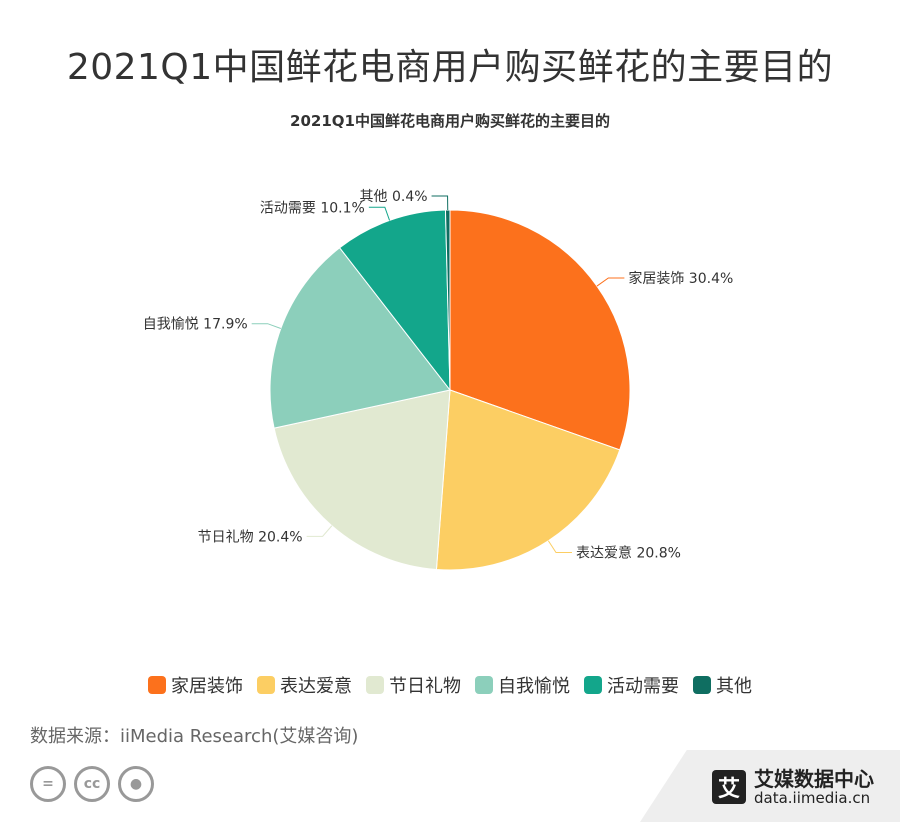 This screenshot has width=900, height=822. I want to click on license-icons: = cc ●, so click(92, 784).